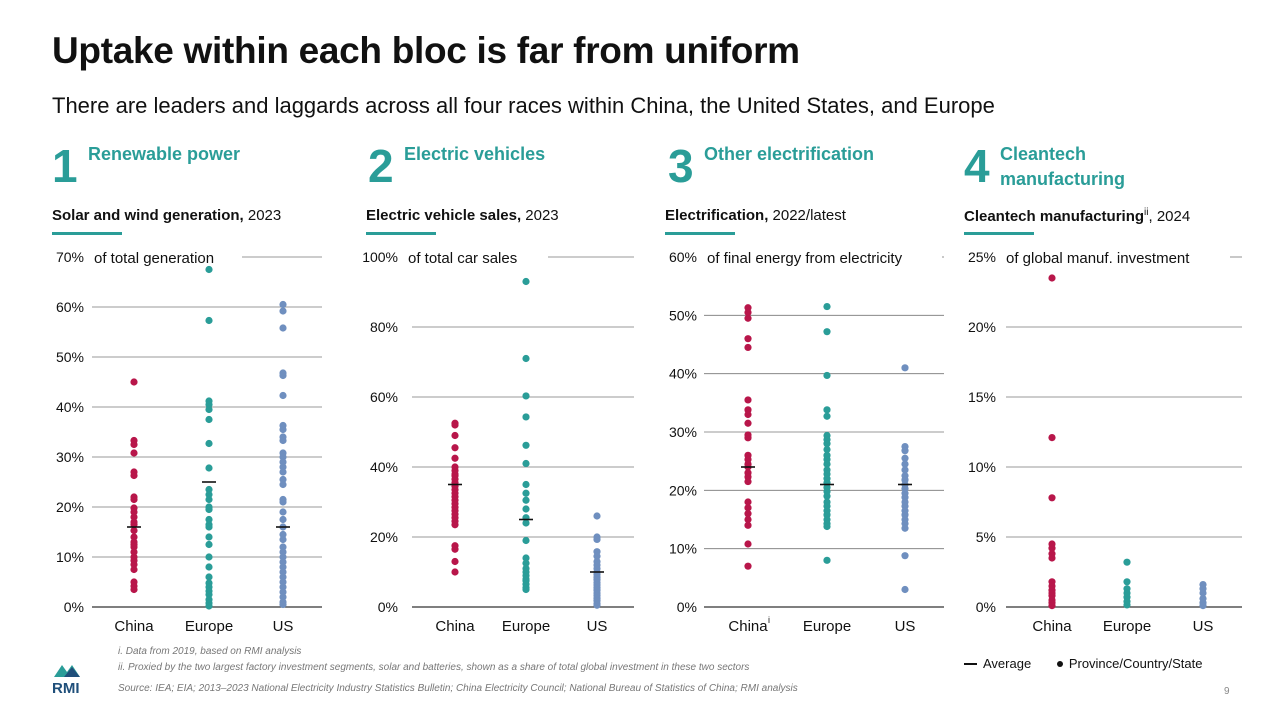 The height and width of the screenshot is (720, 1280). Describe the element at coordinates (210, 651) in the screenshot. I see `footnote-i: i. Data from 2019, based on RMI analysis` at that location.